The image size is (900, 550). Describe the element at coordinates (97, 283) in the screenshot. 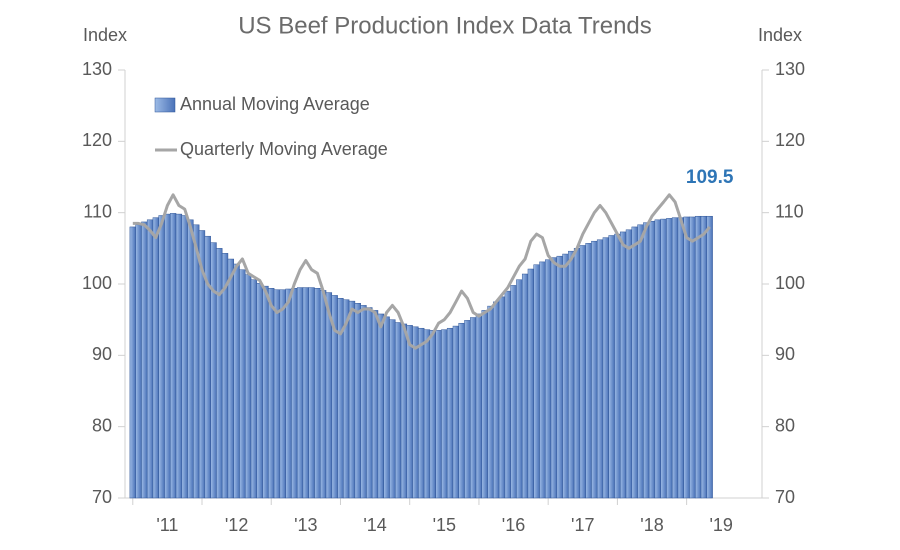

I see `y-tick-label: 100` at that location.